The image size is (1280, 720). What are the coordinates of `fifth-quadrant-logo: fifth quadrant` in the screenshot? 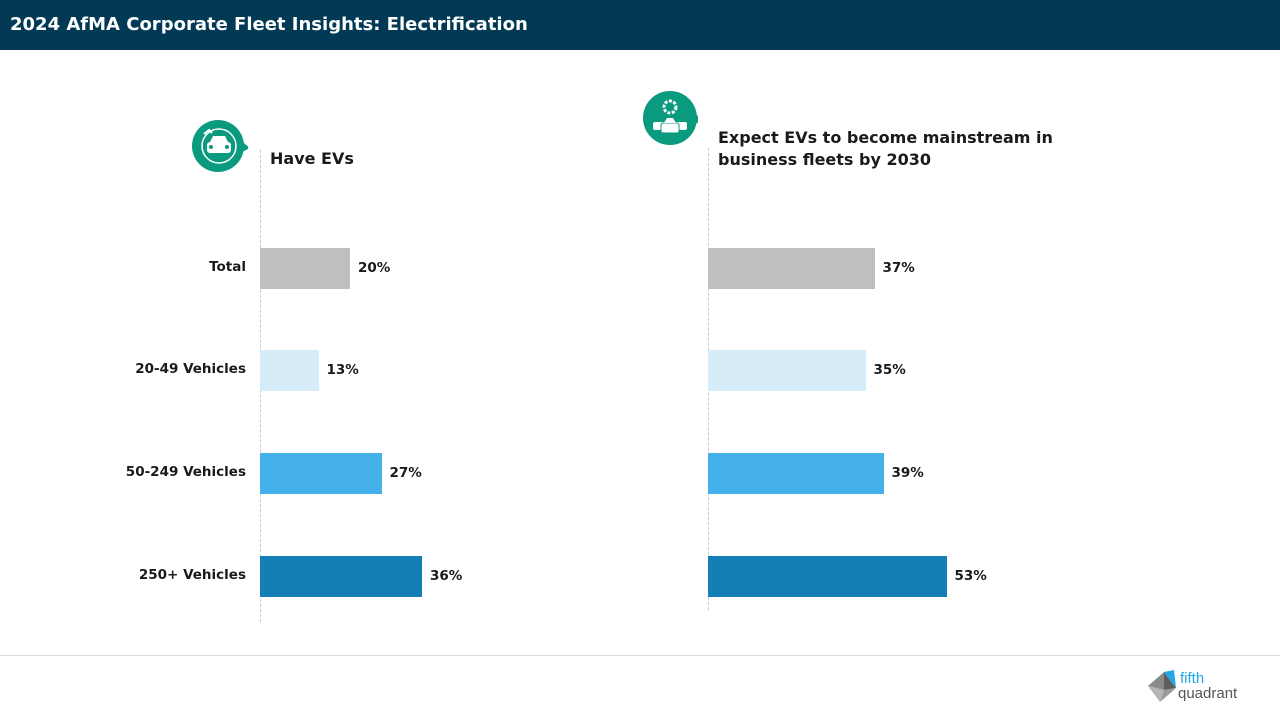 It's located at (1201, 689).